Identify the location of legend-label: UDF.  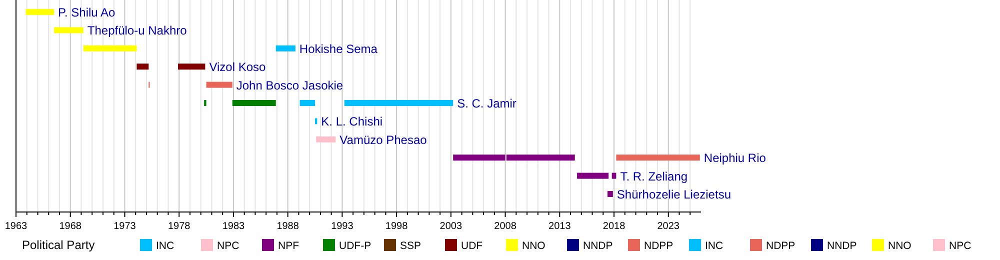
(472, 246).